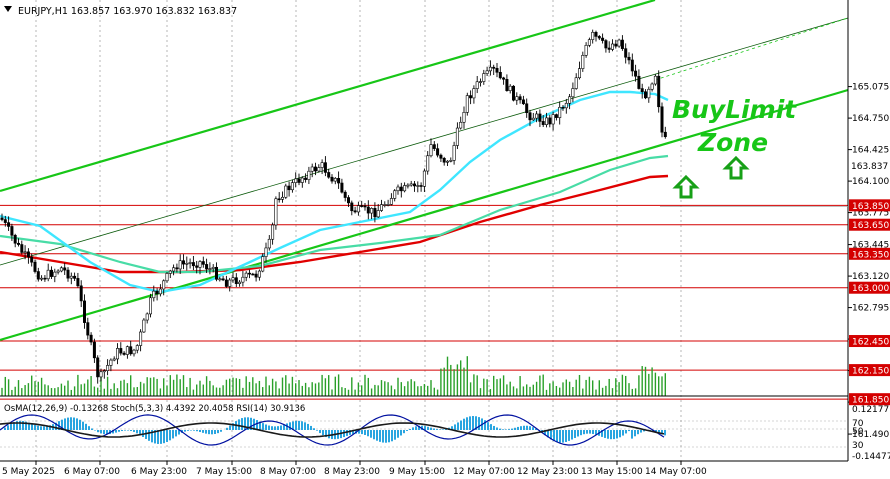 This screenshot has width=890, height=479. What do you see at coordinates (870, 343) in the screenshot?
I see `level-label: 162.450` at bounding box center [870, 343].